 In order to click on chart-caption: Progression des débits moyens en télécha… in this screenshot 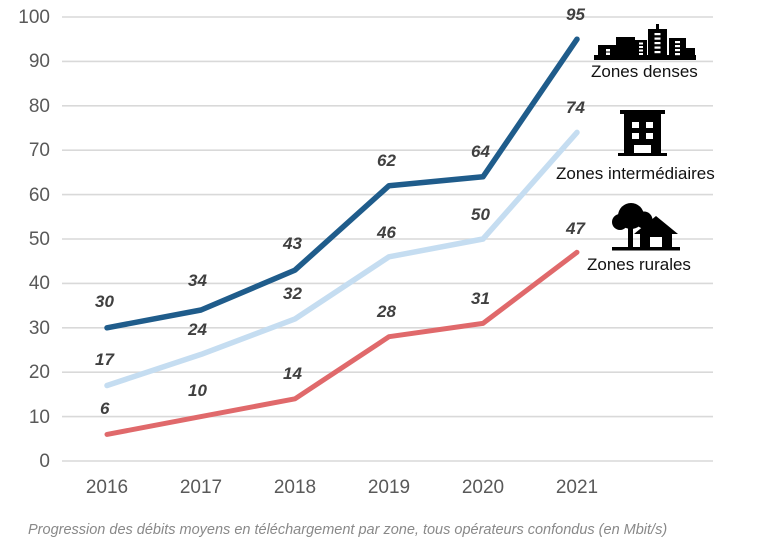, I will do `click(348, 530)`.